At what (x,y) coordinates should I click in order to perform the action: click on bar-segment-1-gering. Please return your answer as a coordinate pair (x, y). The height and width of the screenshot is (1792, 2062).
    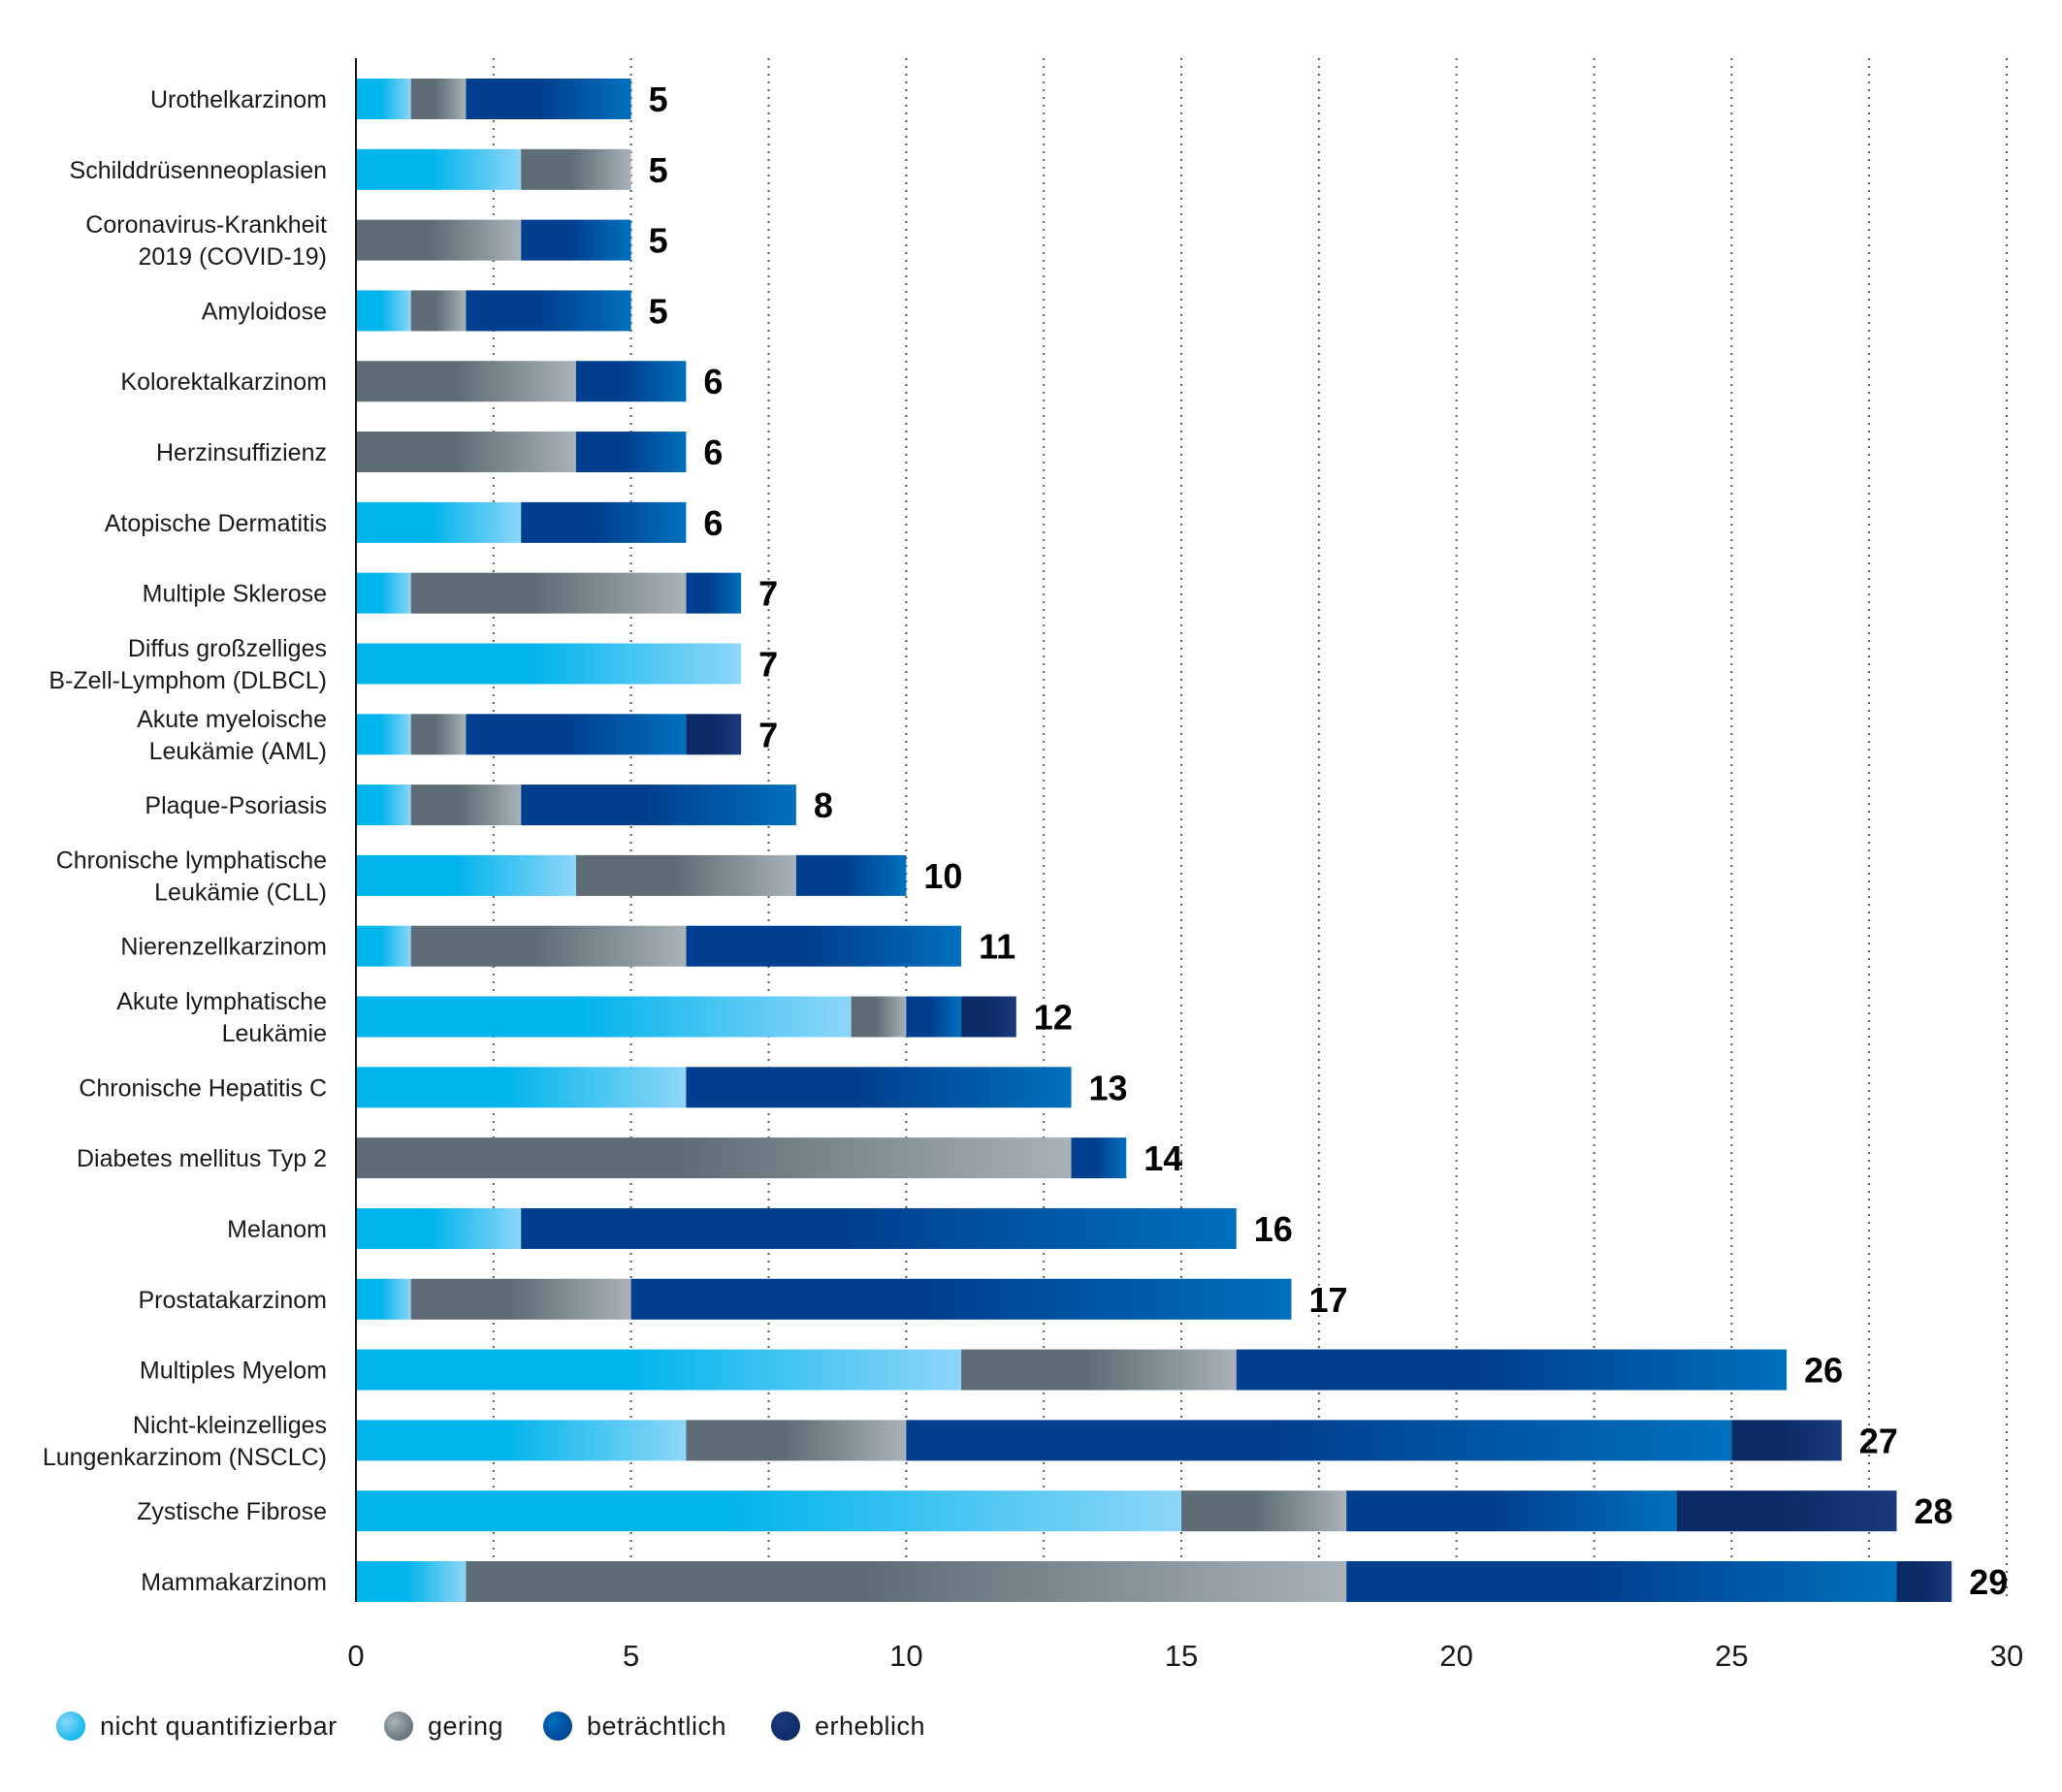
    Looking at the image, I should click on (438, 99).